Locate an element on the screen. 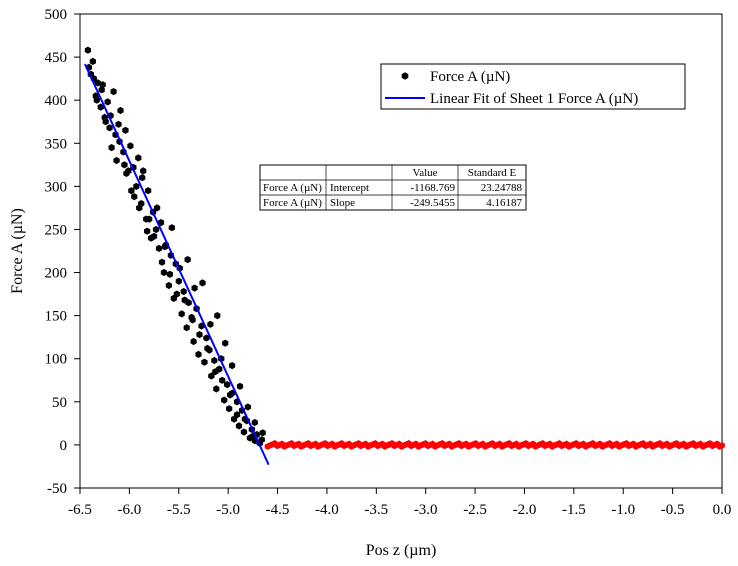 This screenshot has height=566, width=738. table-cell: Intercept is located at coordinates (349, 188).